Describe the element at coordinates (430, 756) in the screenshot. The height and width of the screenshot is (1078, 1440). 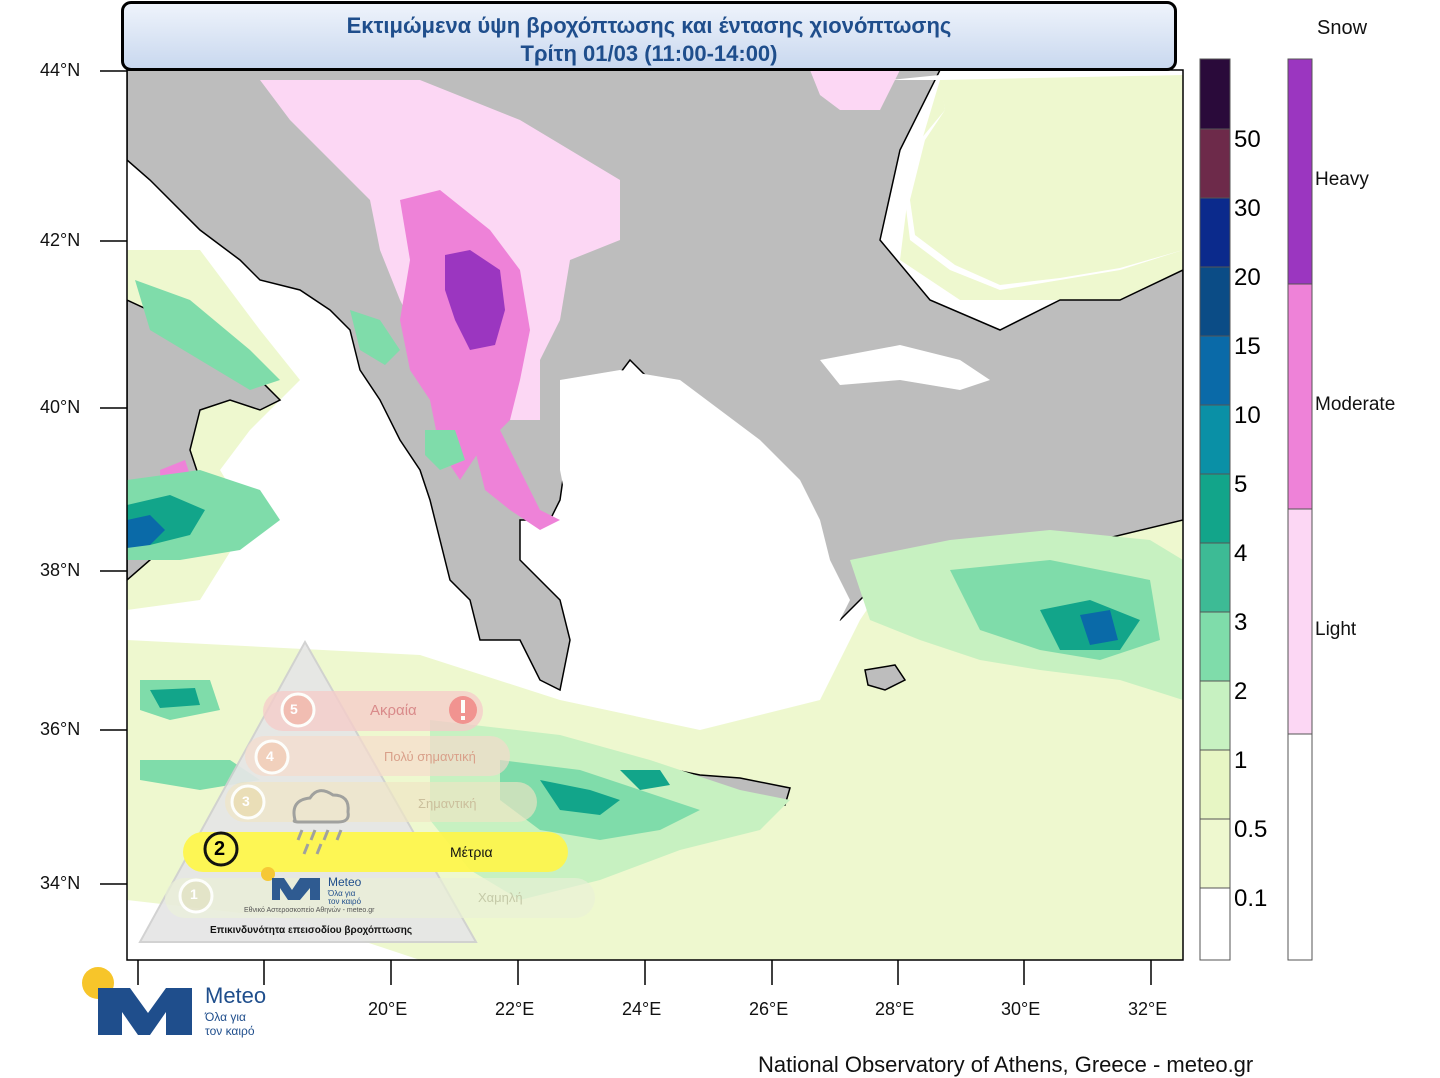
I see `risk-level-4-label: Πολύ σημαντική` at that location.